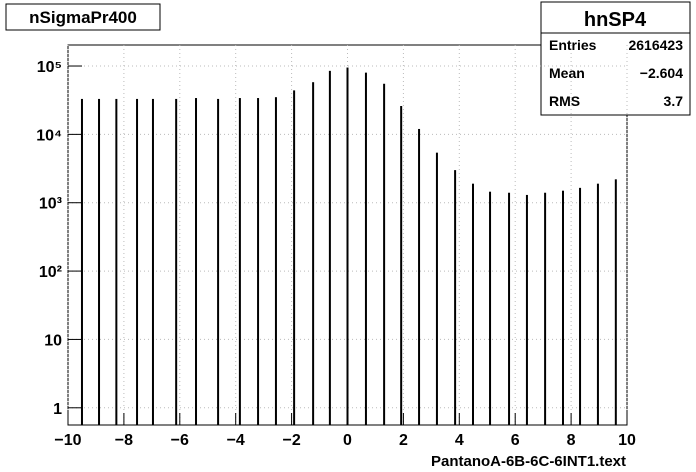 The height and width of the screenshot is (472, 696). What do you see at coordinates (67, 440) in the screenshot?
I see `x-tick-label: −10` at bounding box center [67, 440].